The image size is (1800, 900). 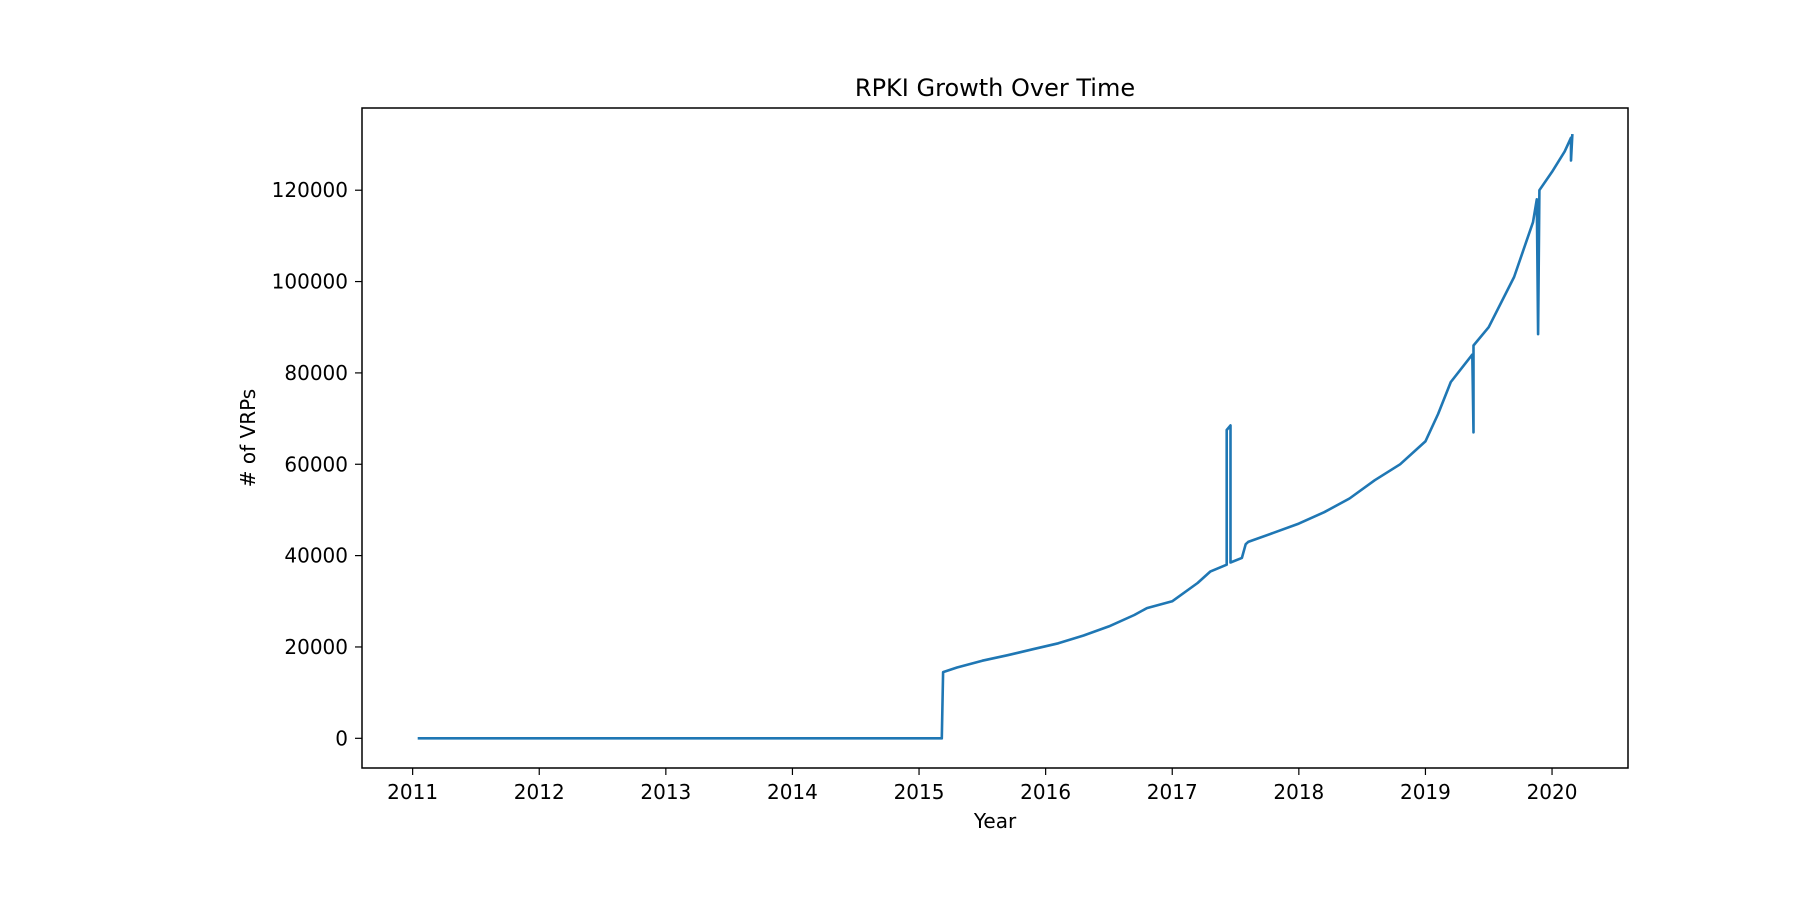 What do you see at coordinates (316, 556) in the screenshot?
I see `y-tick-label: 40000` at bounding box center [316, 556].